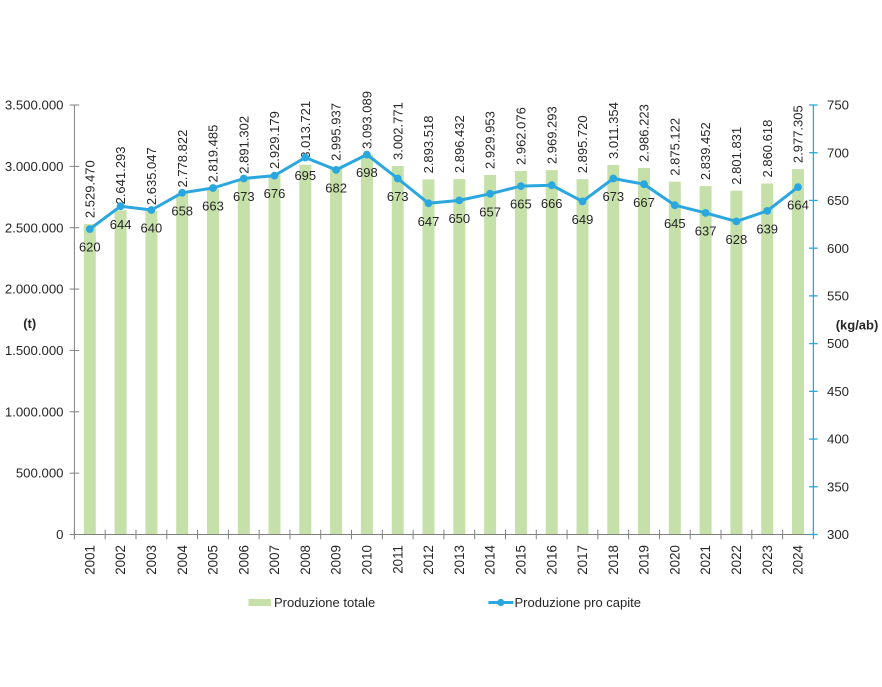  I want to click on svg-text: 2014, so click(490, 559).